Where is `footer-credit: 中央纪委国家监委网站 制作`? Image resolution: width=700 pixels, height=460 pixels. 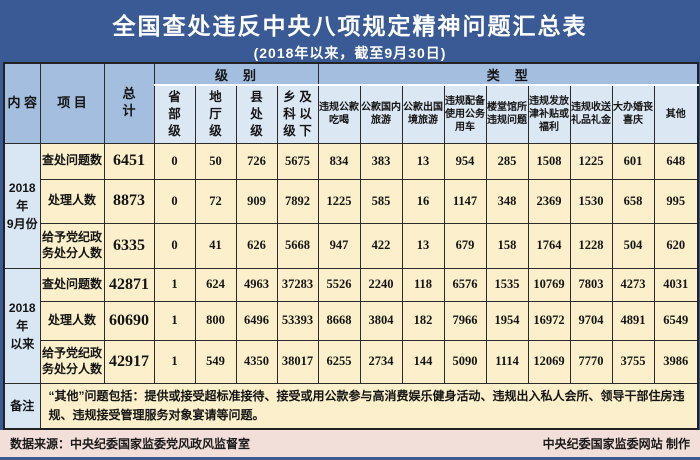
footer-credit: 中央纪委国家监委网站 制作 is located at coordinates (616, 444).